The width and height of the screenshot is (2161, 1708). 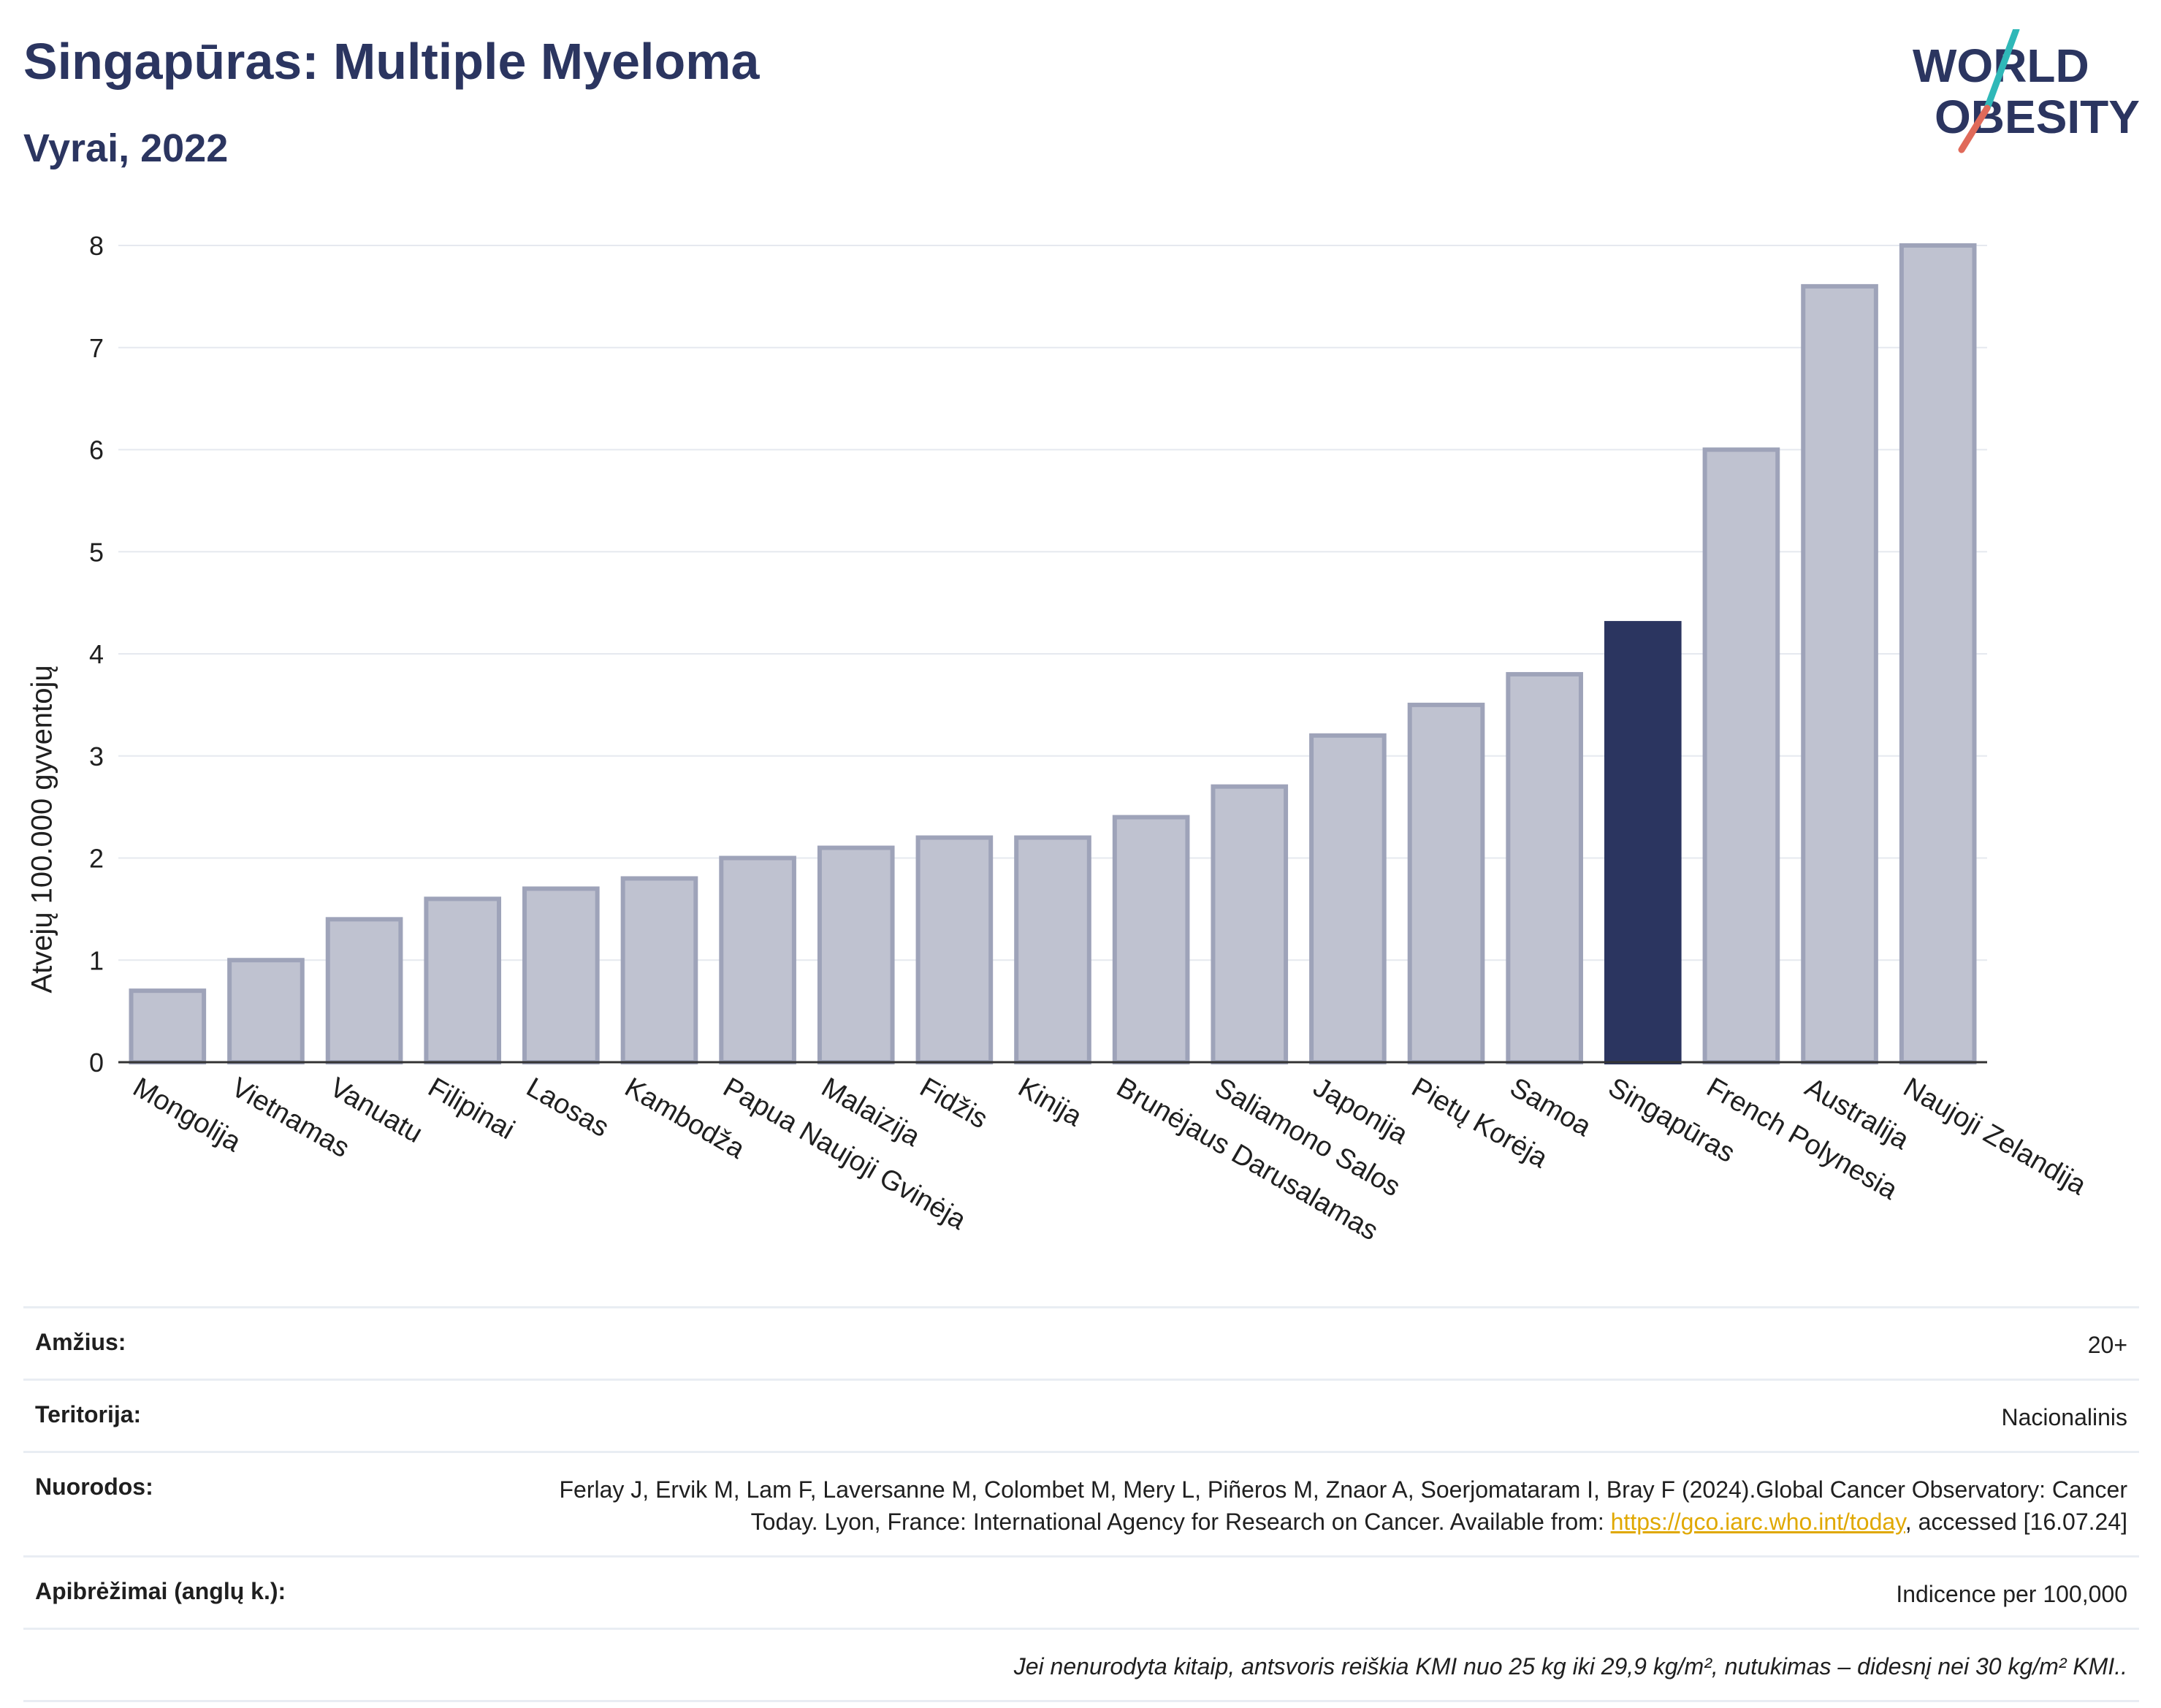 I want to click on y-tick-label: 0, so click(x=96, y=1063).